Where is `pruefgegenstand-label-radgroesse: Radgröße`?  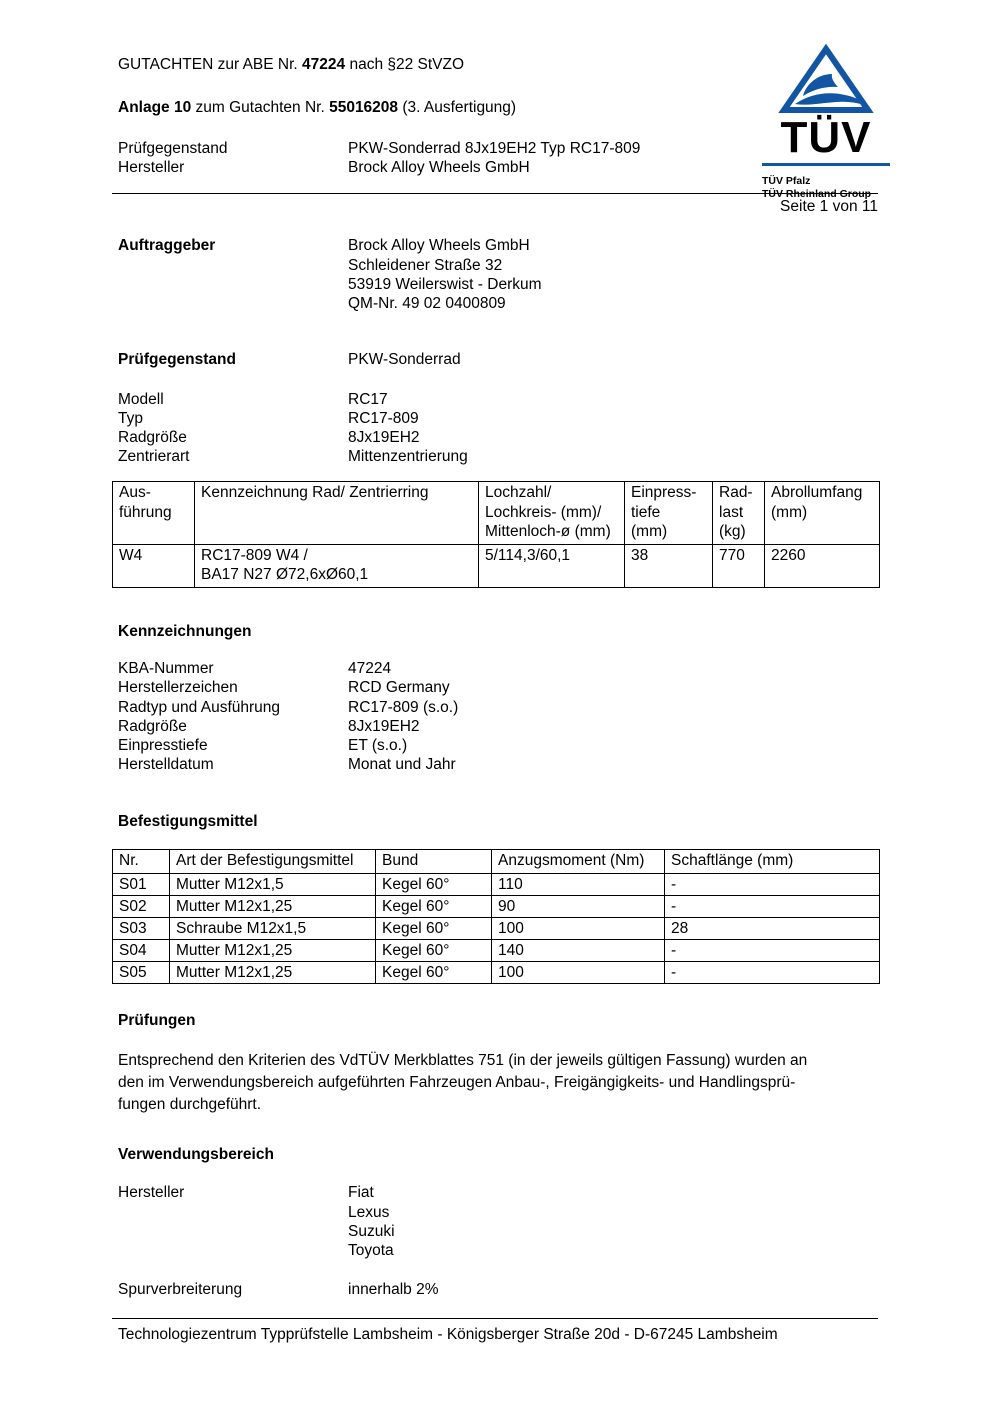 pruefgegenstand-label-radgroesse: Radgröße is located at coordinates (152, 437).